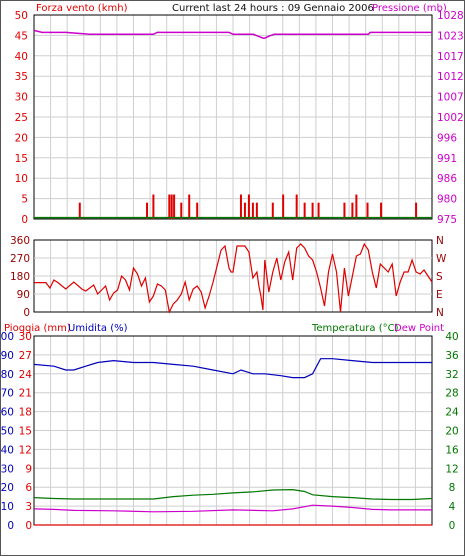 The height and width of the screenshot is (556, 465). I want to click on wind-speed-tick-label: 0, so click(24, 220).